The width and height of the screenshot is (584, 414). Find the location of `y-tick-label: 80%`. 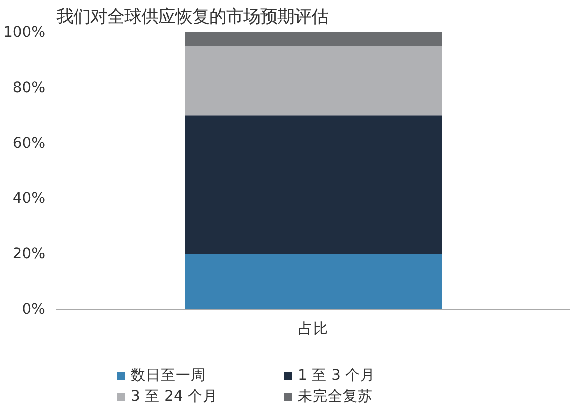

y-tick-label: 80% is located at coordinates (29, 87).